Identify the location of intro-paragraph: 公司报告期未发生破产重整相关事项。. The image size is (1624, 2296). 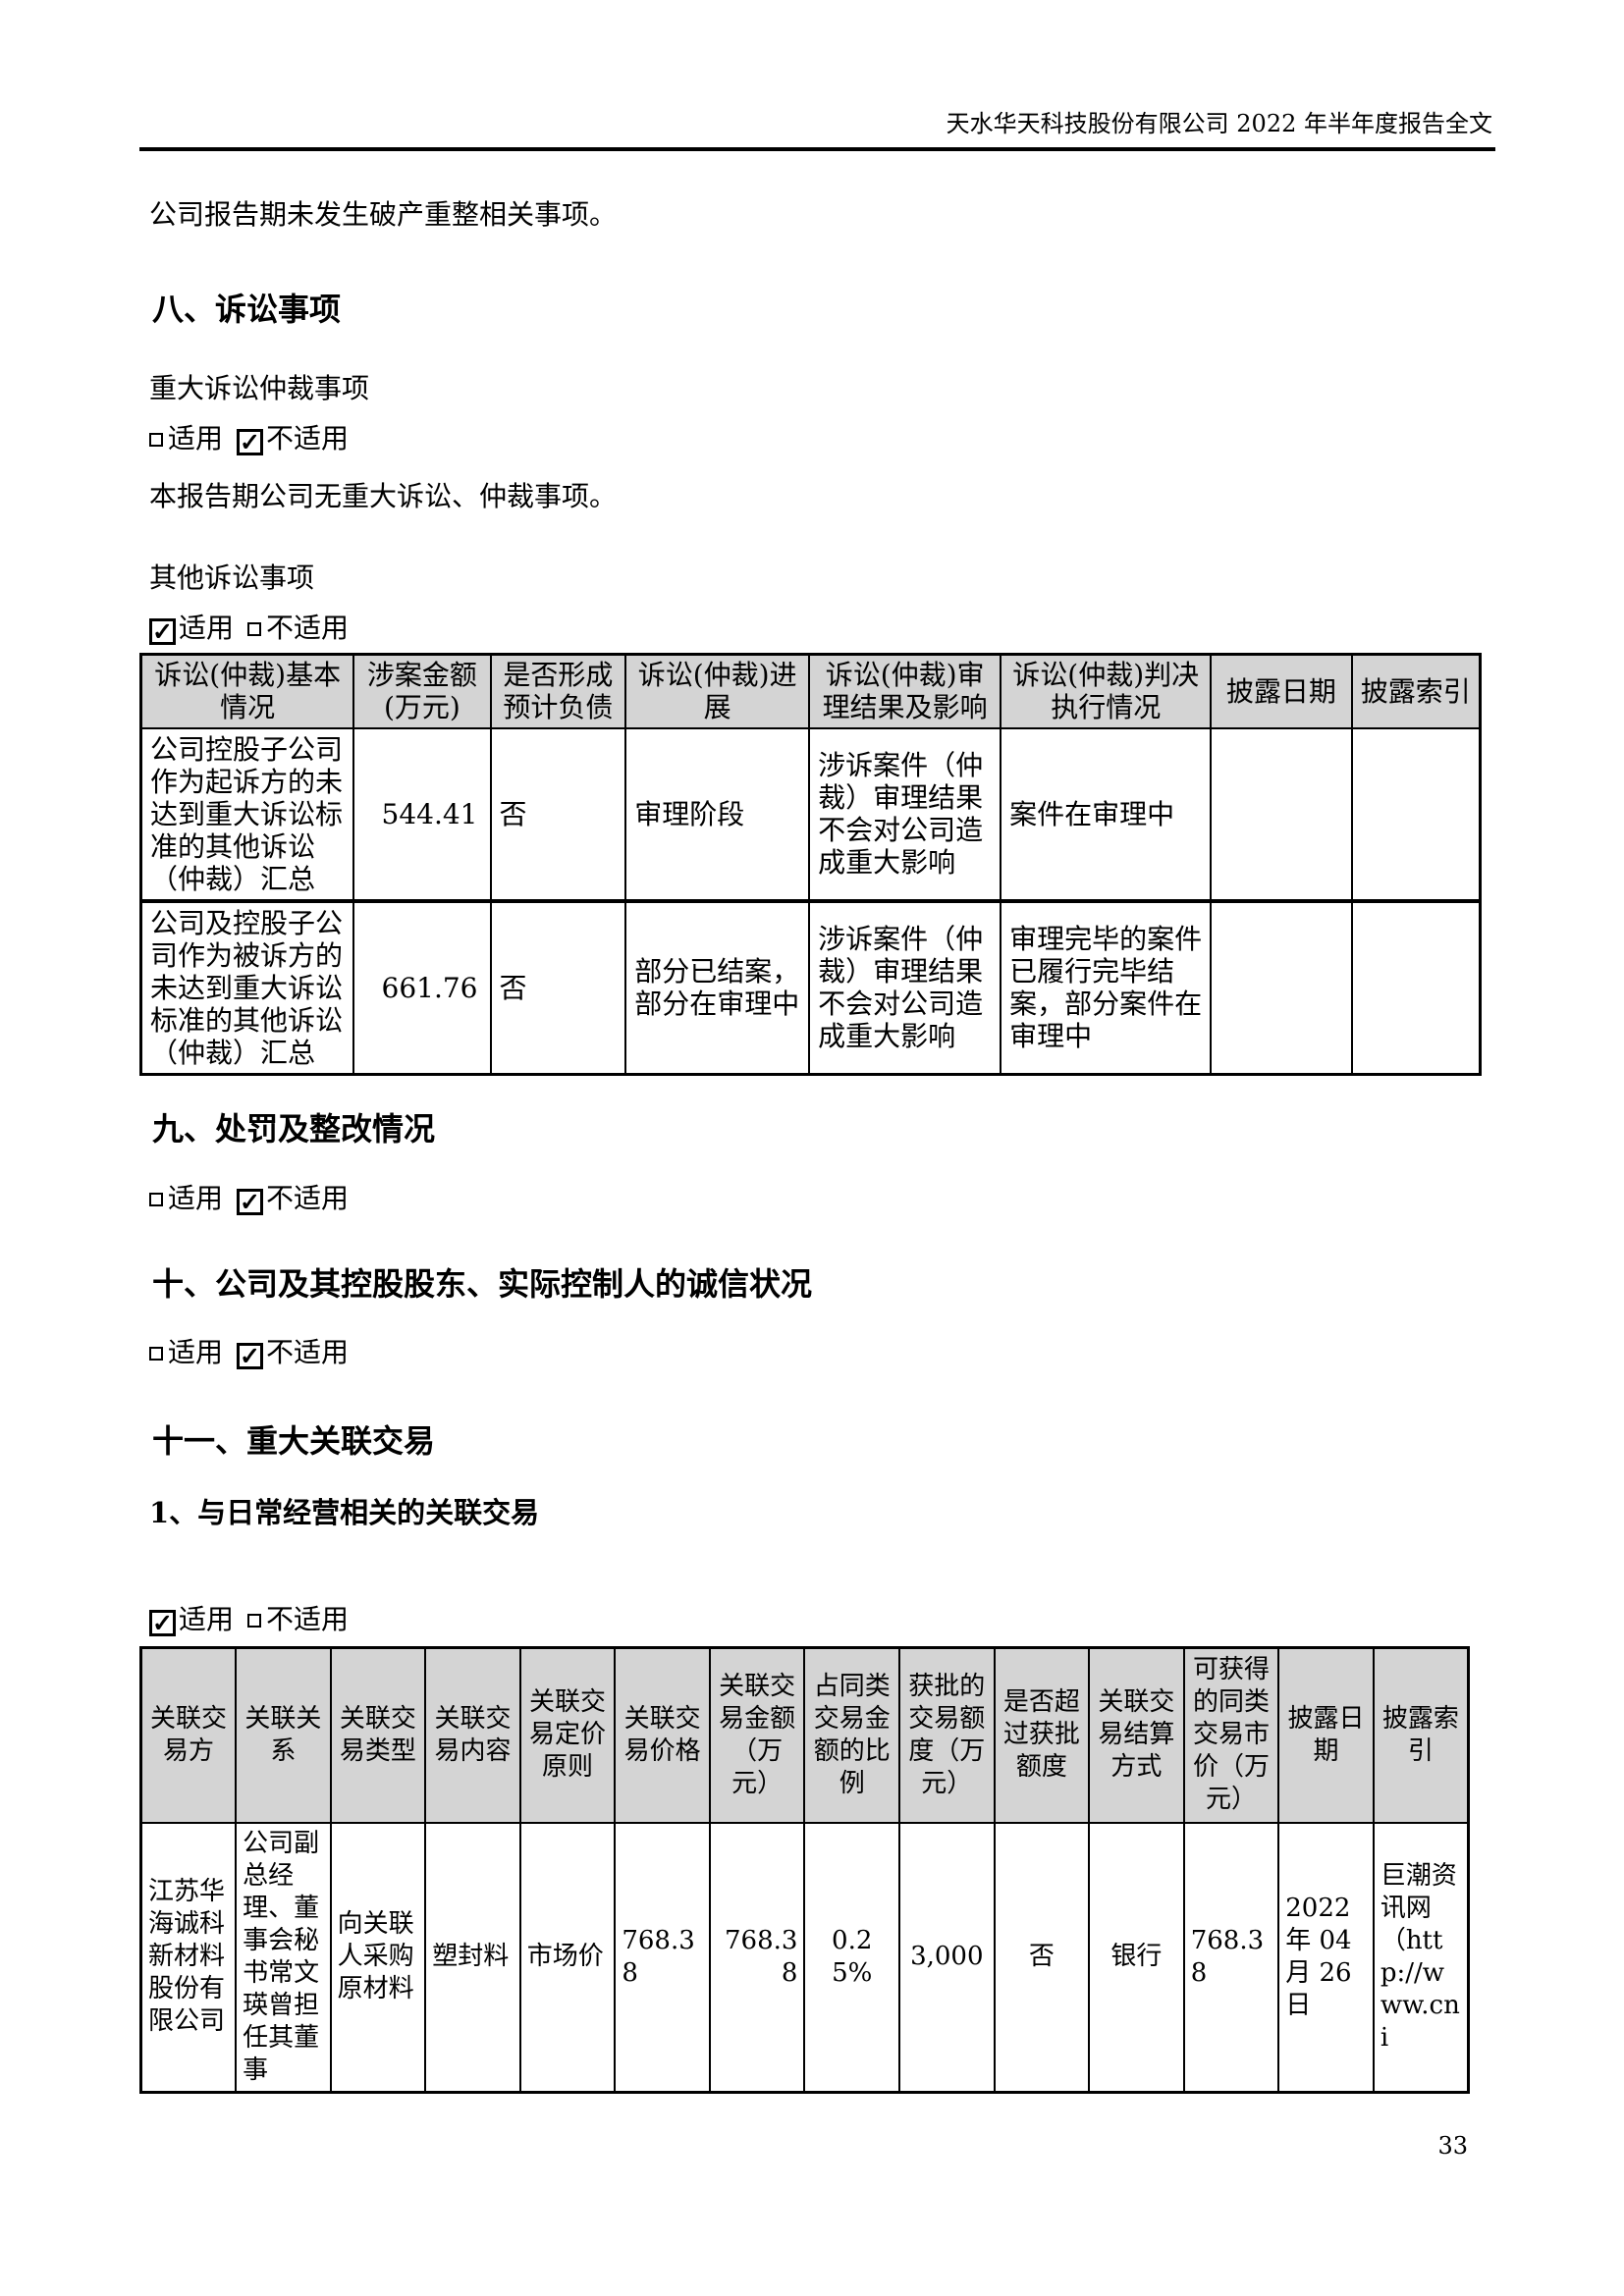
(383, 215).